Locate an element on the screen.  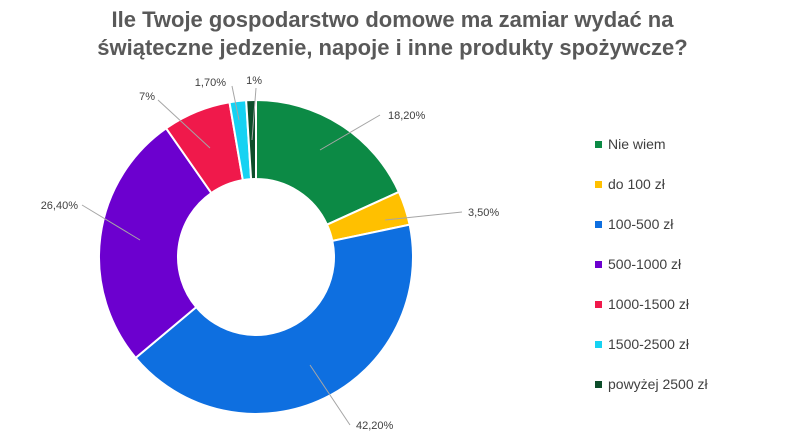
legend-label: powyżej 2500 zł is located at coordinates (658, 384).